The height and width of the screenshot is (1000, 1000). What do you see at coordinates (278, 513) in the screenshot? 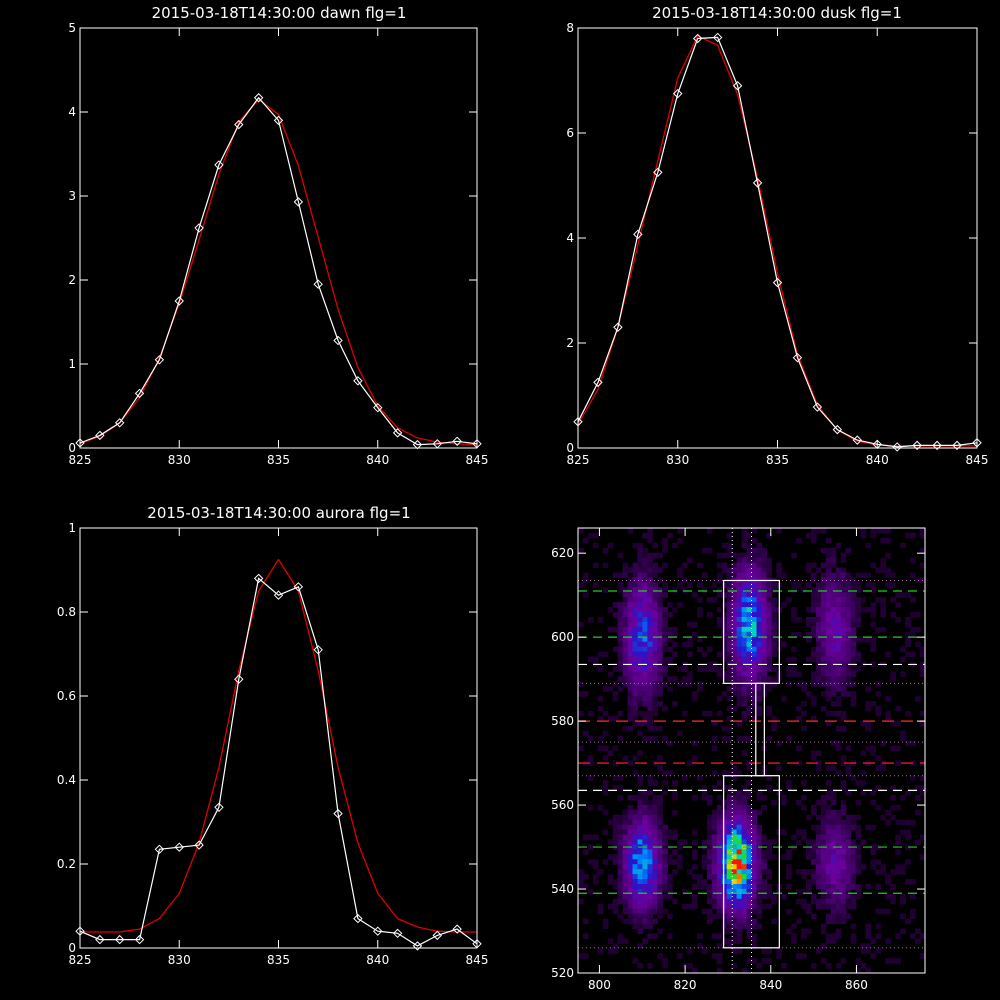
I see `aurora-title: 2015-03-18T14:30:00 aurora flg=1` at bounding box center [278, 513].